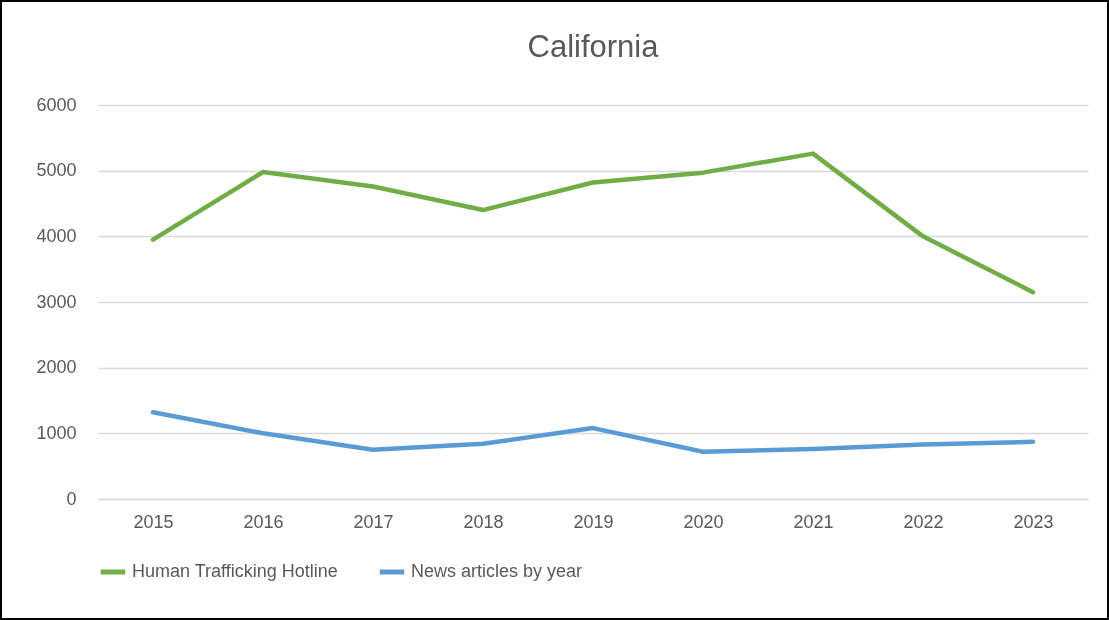 The width and height of the screenshot is (1109, 620). I want to click on chart-title: California, so click(593, 46).